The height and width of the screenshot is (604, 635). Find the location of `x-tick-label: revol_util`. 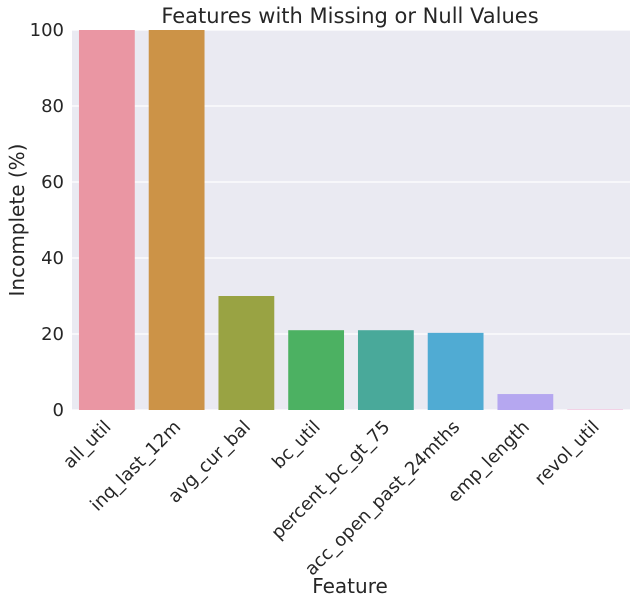

x-tick-label: revol_util is located at coordinates (567, 453).